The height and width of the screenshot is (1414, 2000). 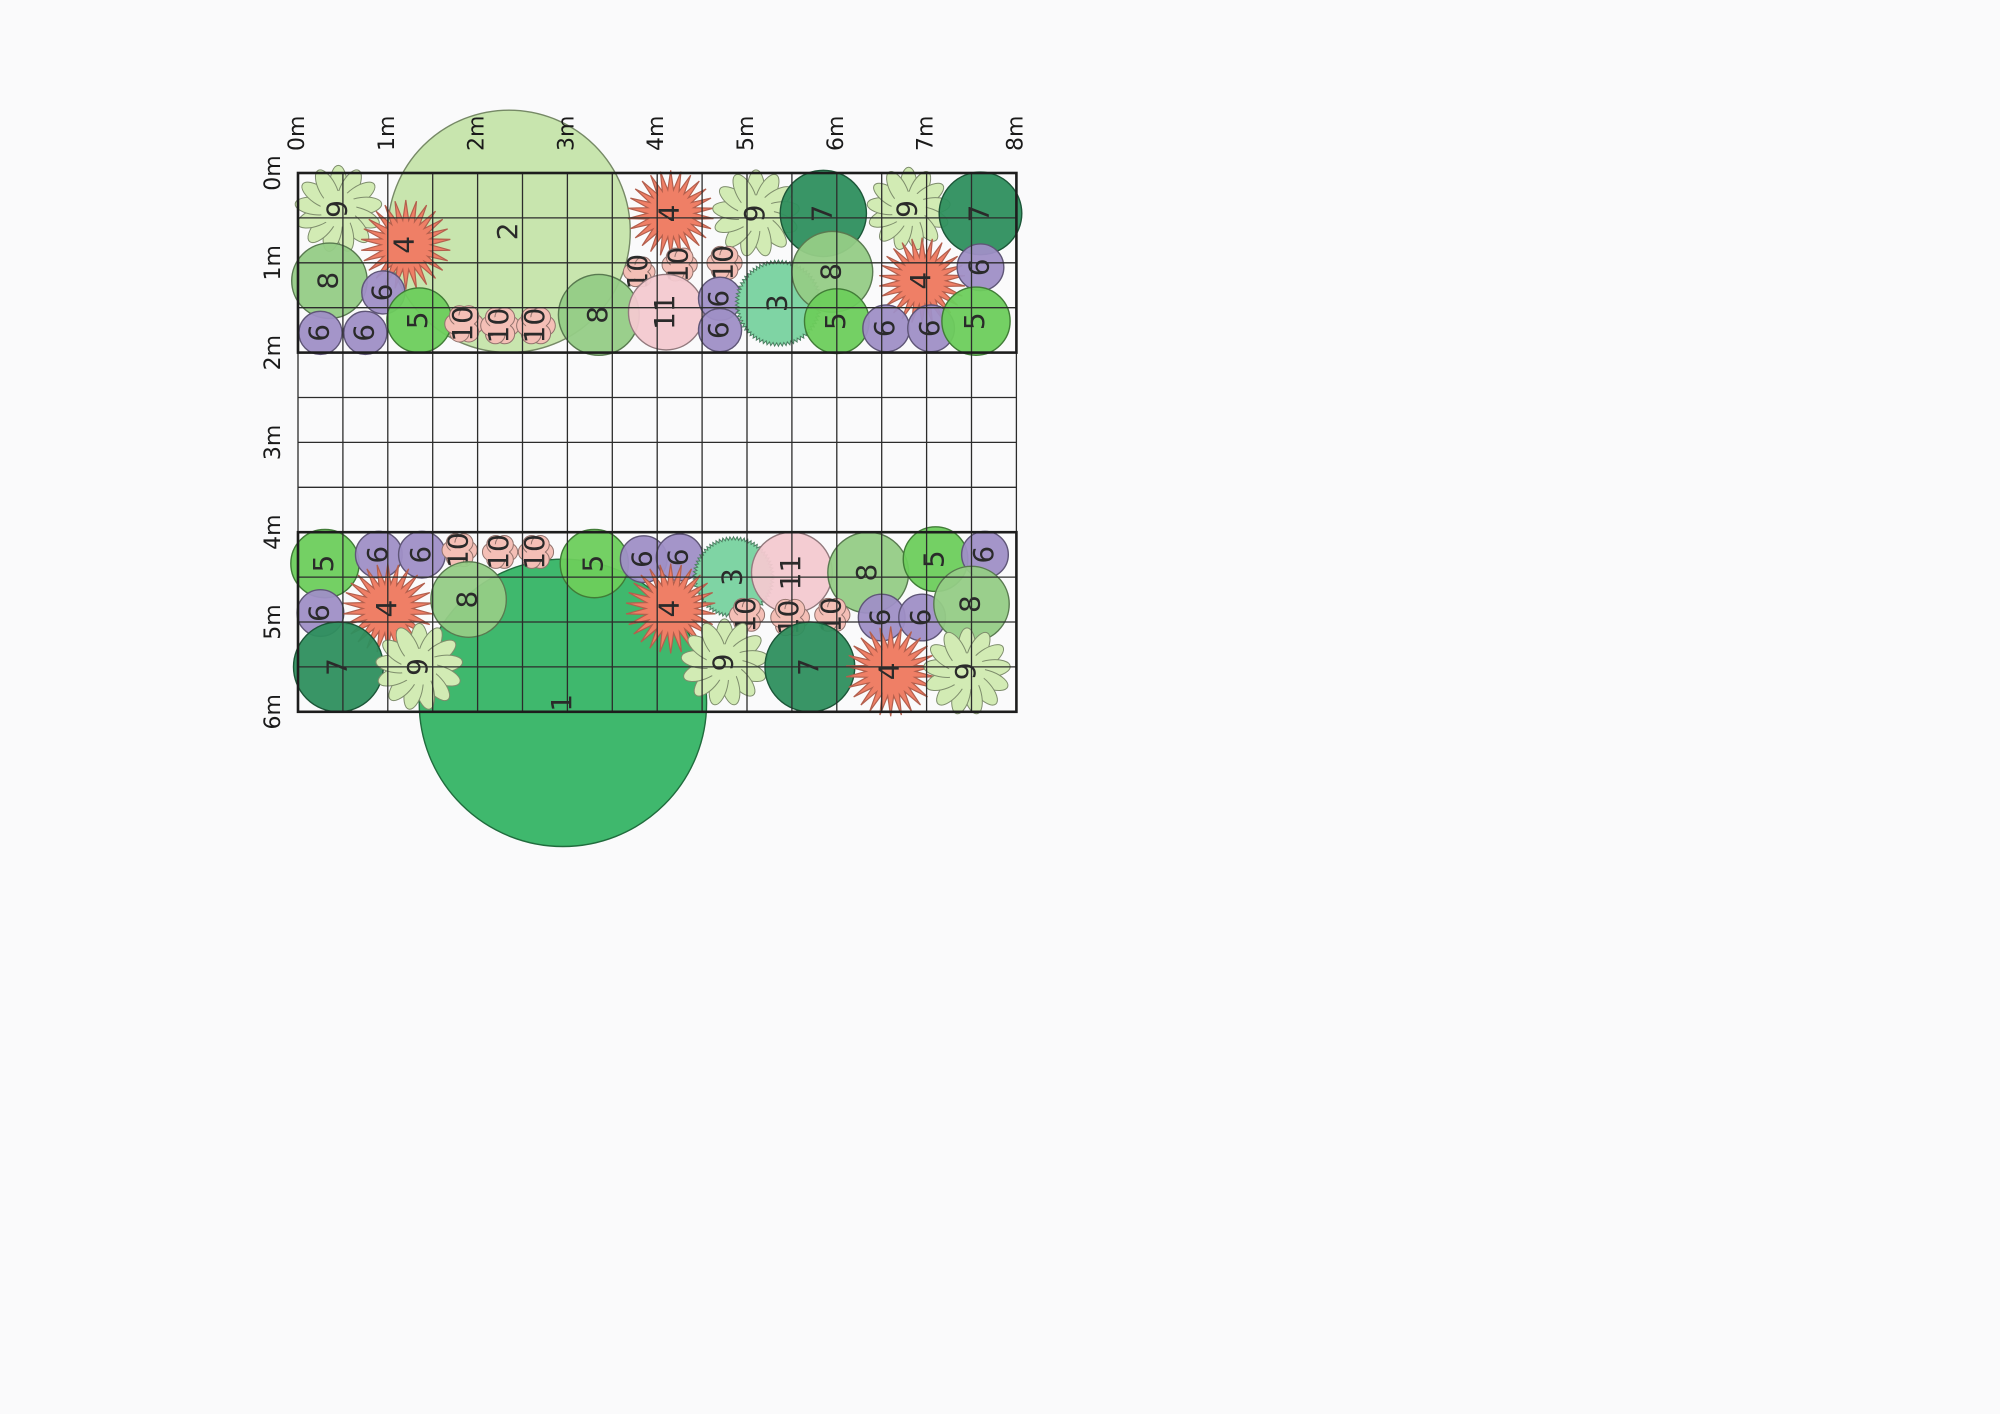 What do you see at coordinates (477, 133) in the screenshot?
I see `x-axis-tick-label: 2m` at bounding box center [477, 133].